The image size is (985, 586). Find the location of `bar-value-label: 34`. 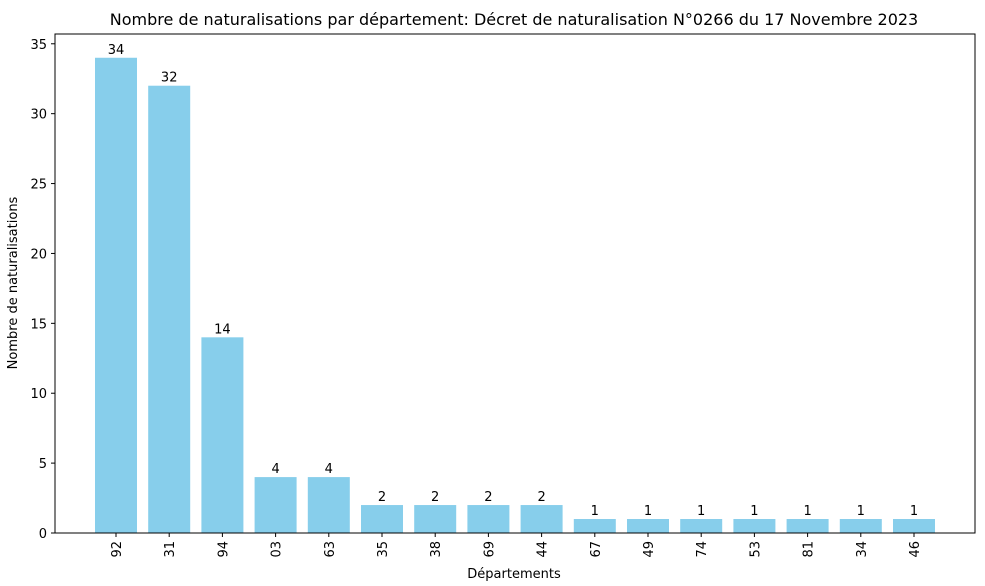

bar-value-label: 34 is located at coordinates (116, 50).